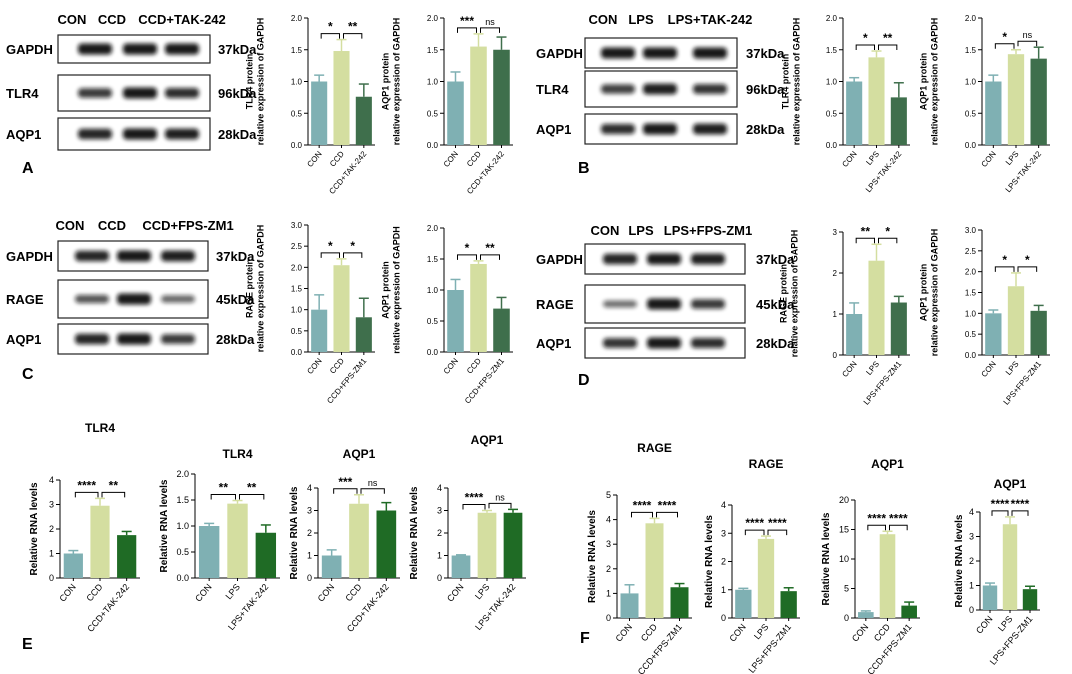  I want to click on bar-lps-fps-zm1, so click(1038, 332).